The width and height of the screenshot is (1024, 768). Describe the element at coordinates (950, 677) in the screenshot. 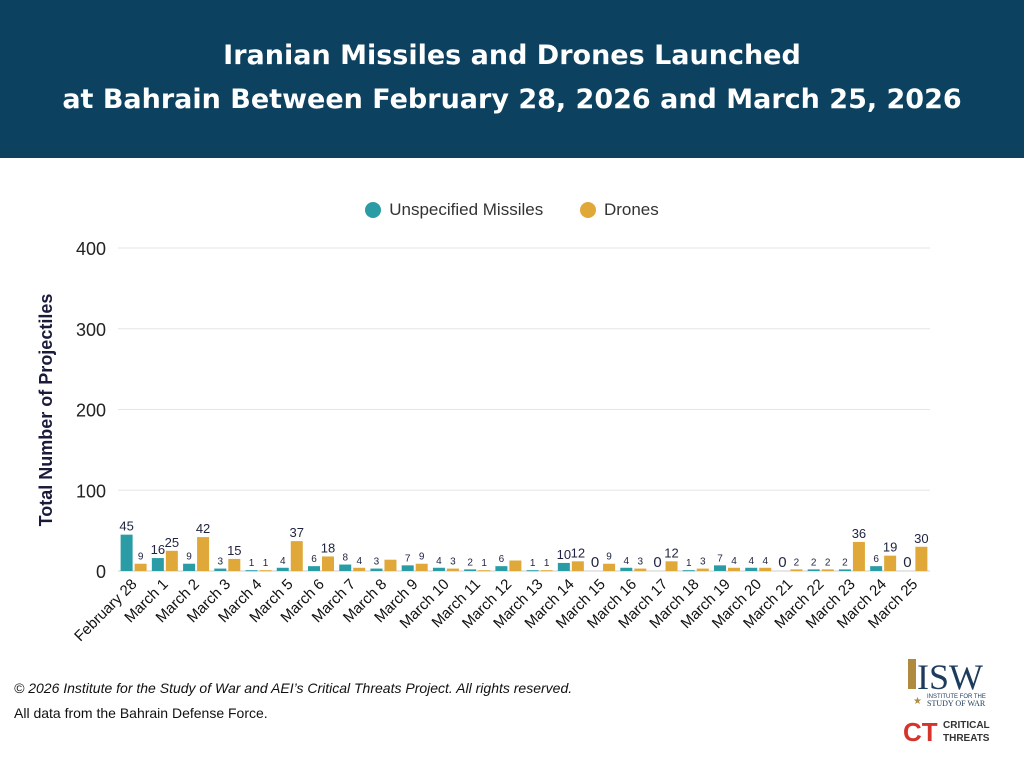

I see `svg-text: ISW` at that location.